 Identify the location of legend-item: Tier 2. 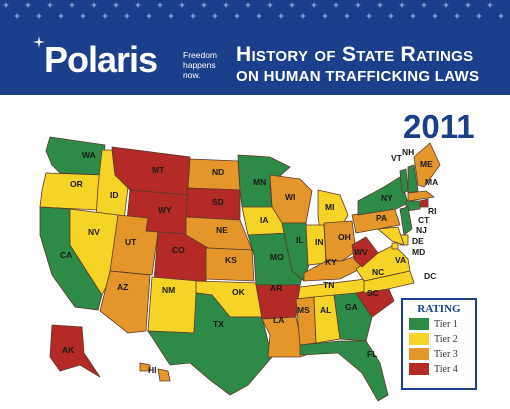
(442, 339).